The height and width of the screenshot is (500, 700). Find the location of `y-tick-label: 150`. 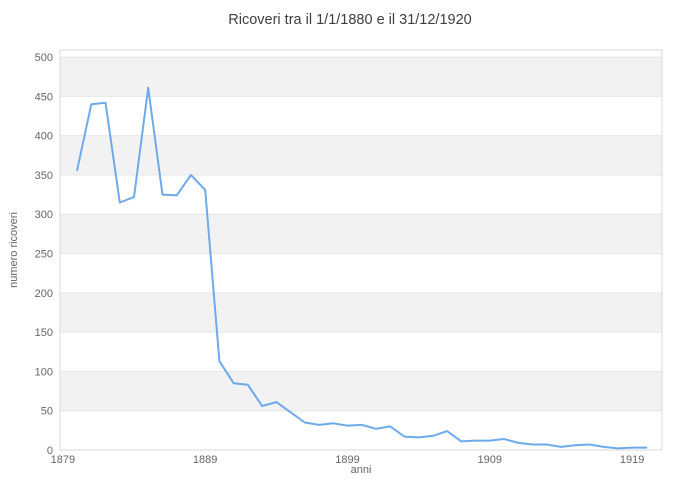

y-tick-label: 150 is located at coordinates (44, 333).